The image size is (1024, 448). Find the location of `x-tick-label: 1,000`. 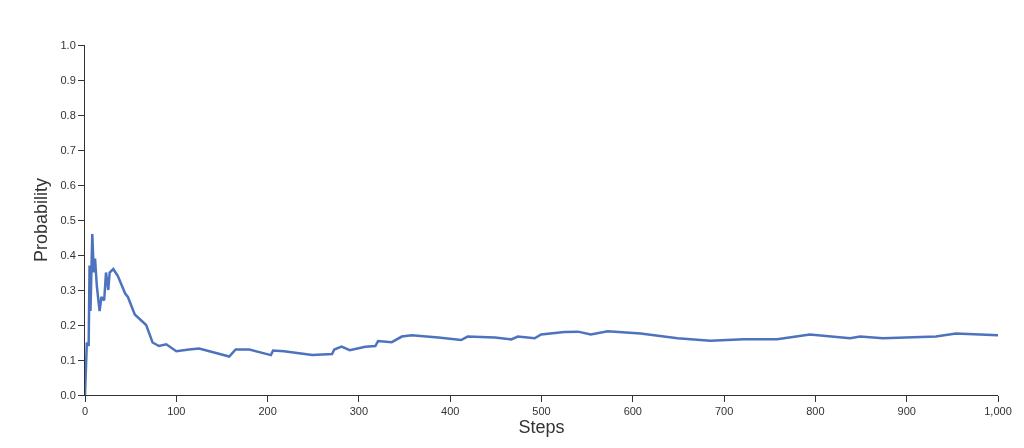

x-tick-label: 1,000 is located at coordinates (998, 411).